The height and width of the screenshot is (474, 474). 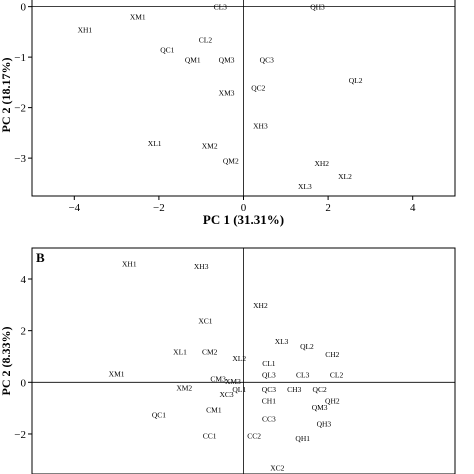 I want to click on data-point-ch1: CH1, so click(x=269, y=400).